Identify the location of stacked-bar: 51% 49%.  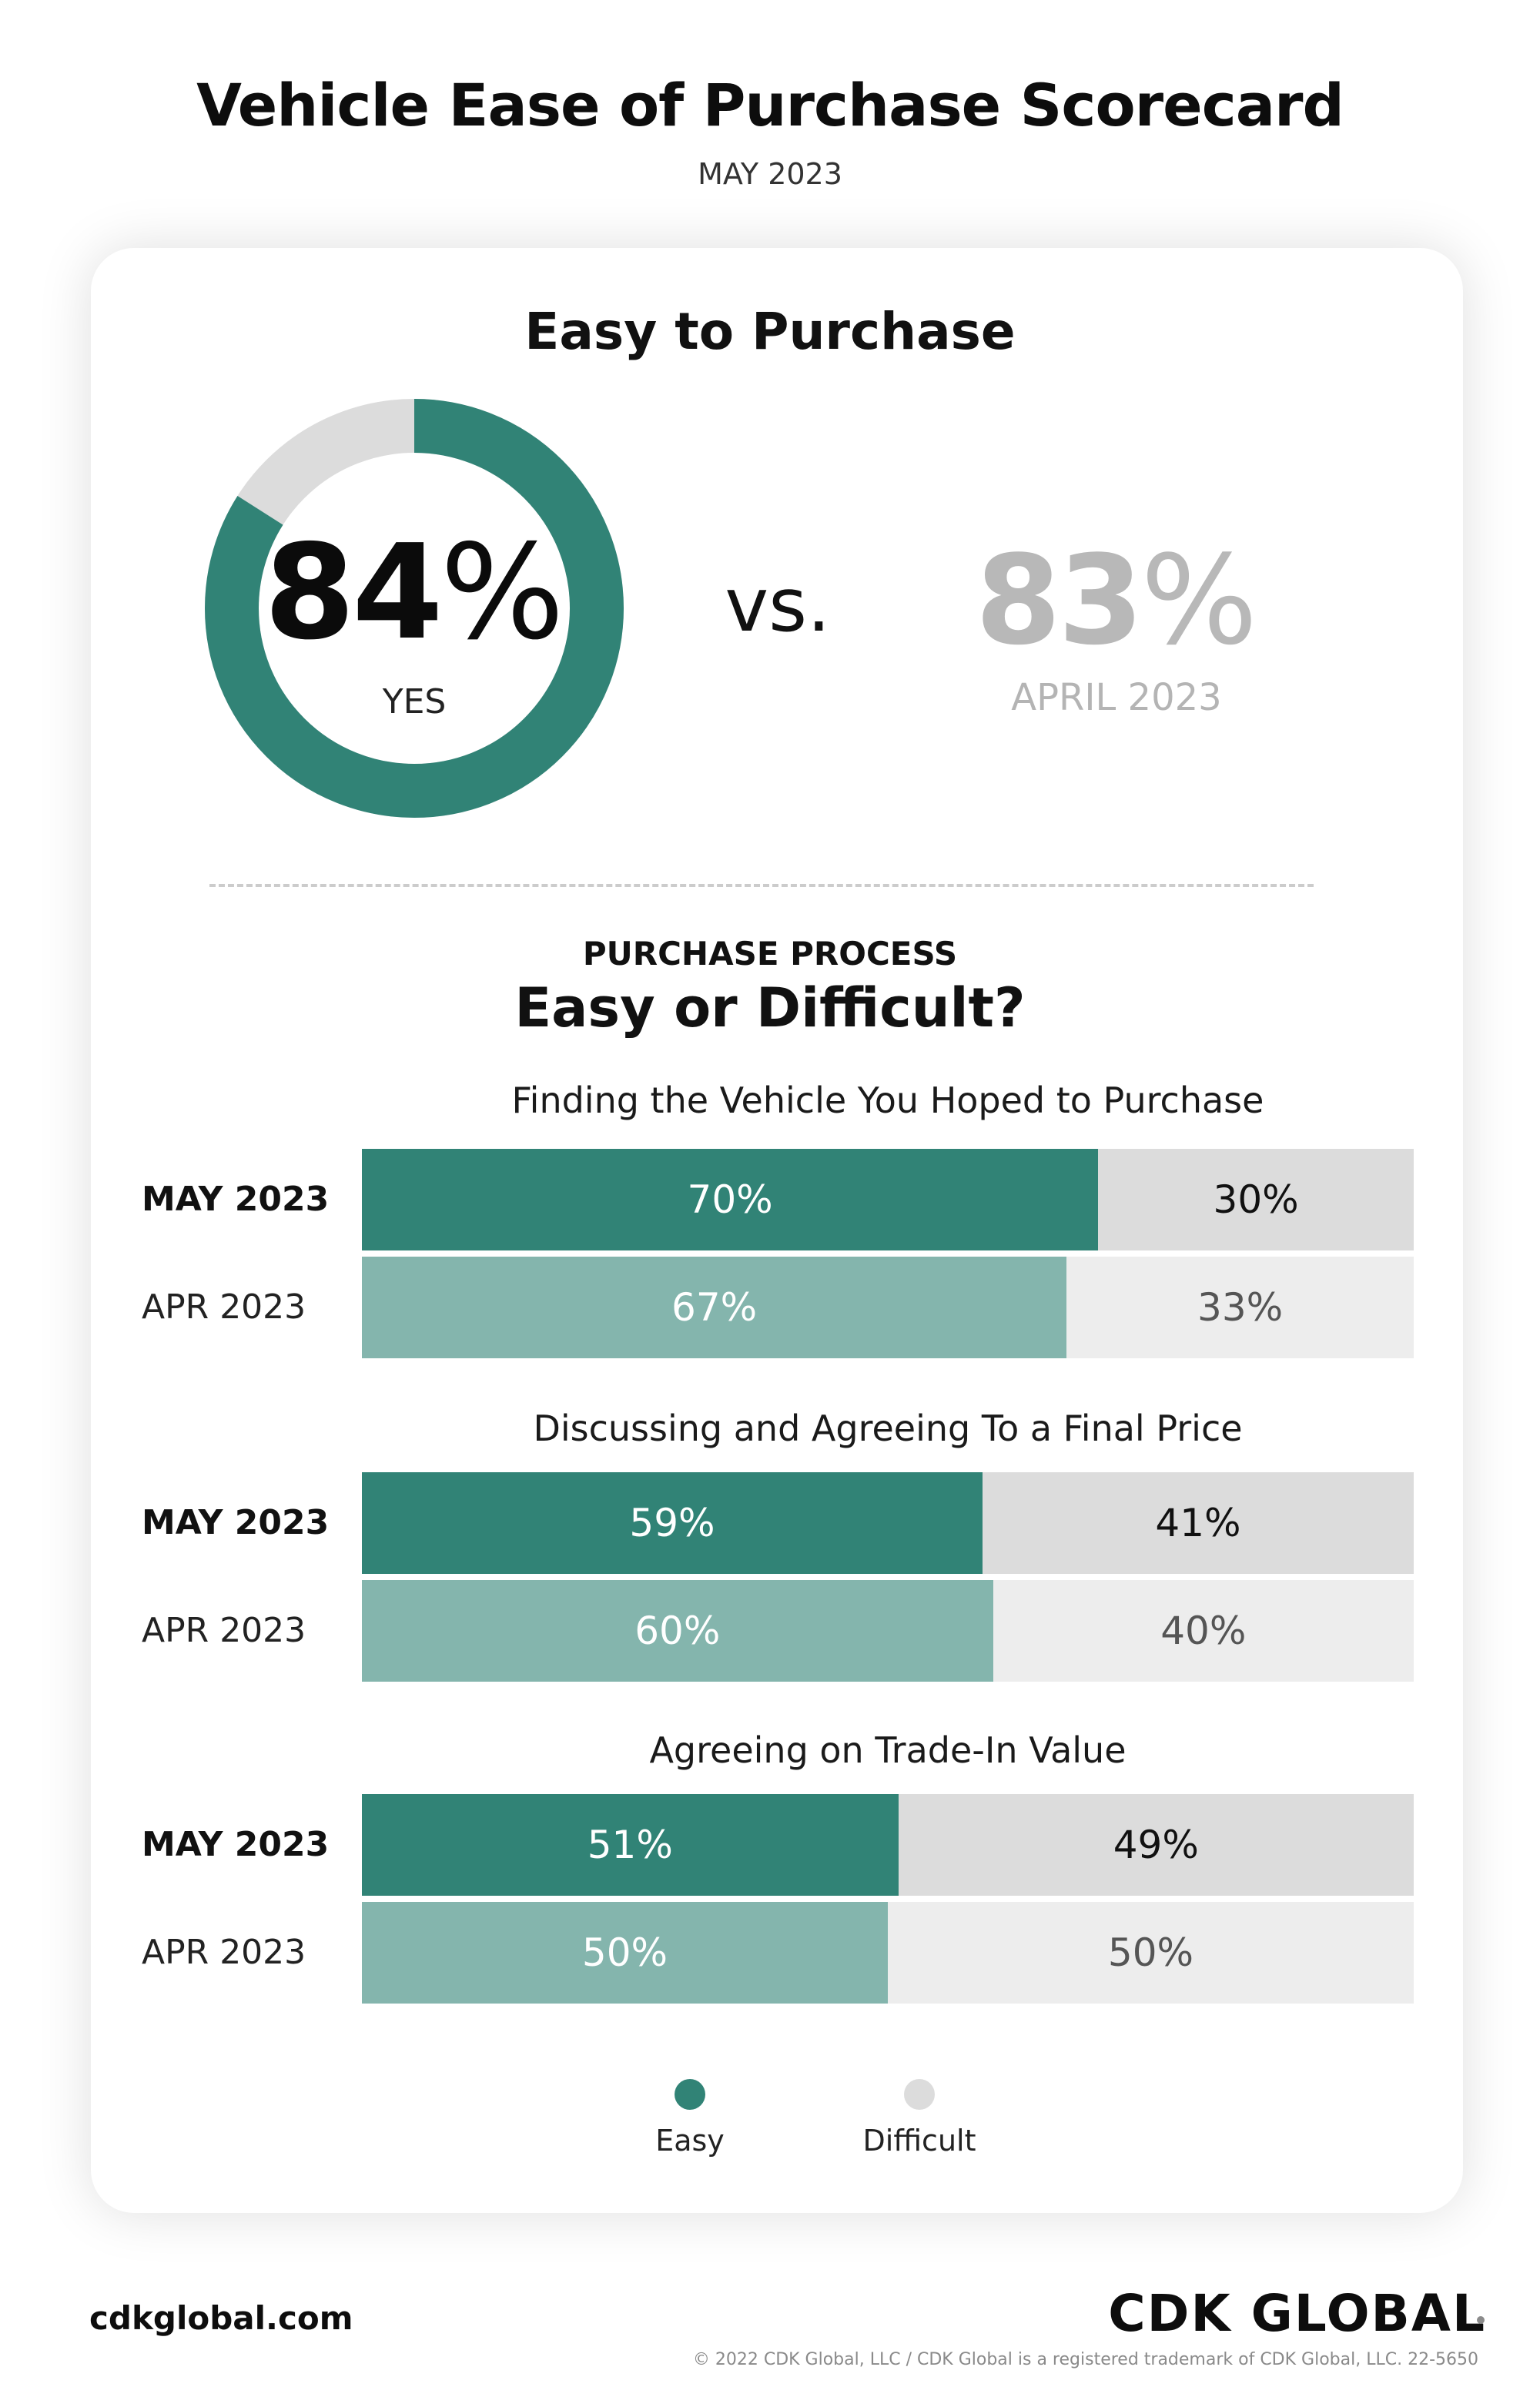
(888, 1845).